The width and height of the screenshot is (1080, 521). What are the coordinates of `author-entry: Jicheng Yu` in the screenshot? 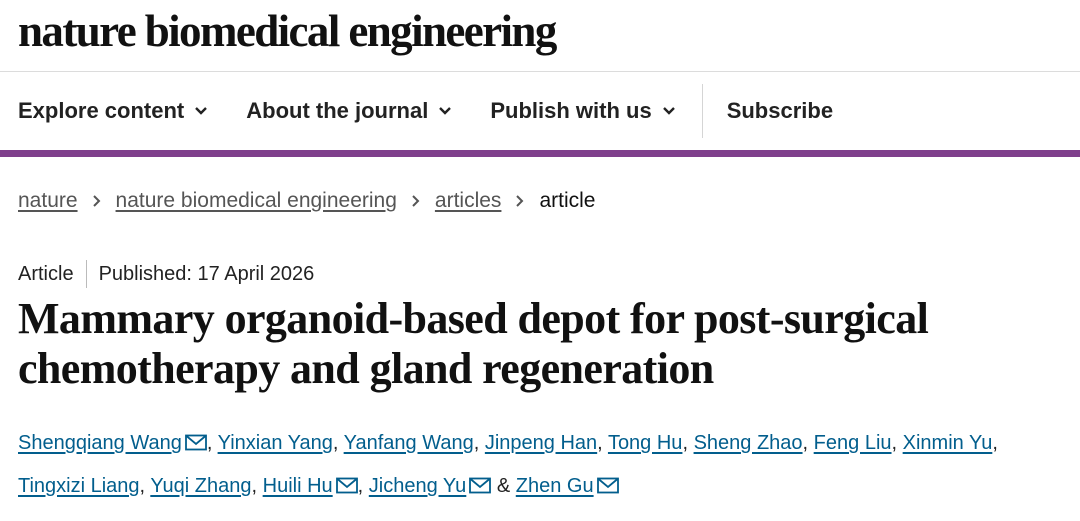 It's located at (430, 486).